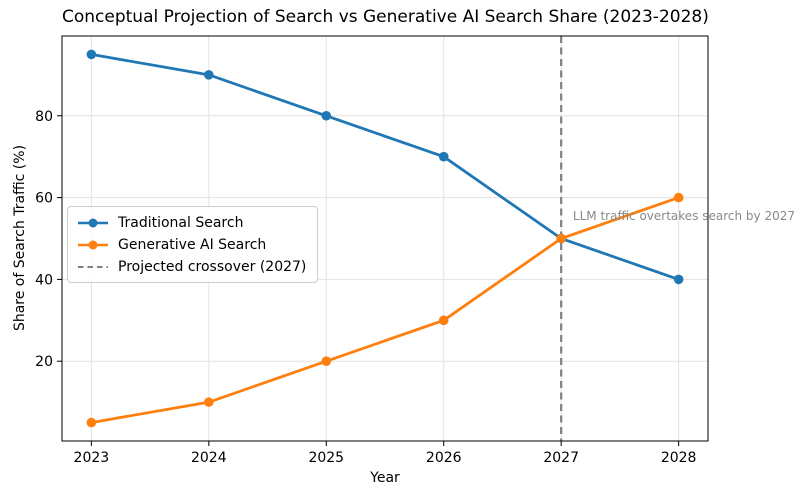  Describe the element at coordinates (20, 238) in the screenshot. I see `y-axis-label: Share of Search Traffic (%)` at that location.